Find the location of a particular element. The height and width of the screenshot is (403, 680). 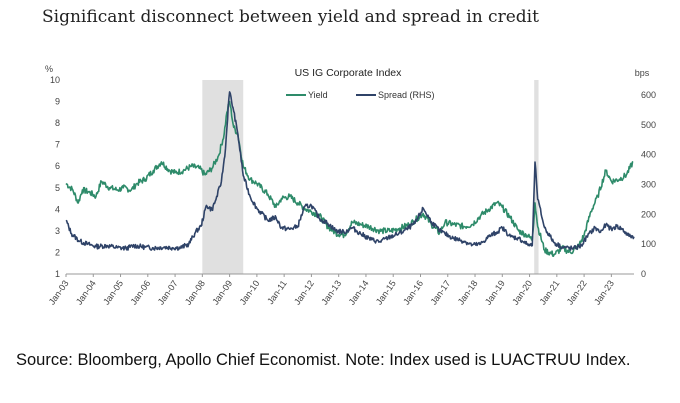

left-tick-label: 9 is located at coordinates (57, 102).